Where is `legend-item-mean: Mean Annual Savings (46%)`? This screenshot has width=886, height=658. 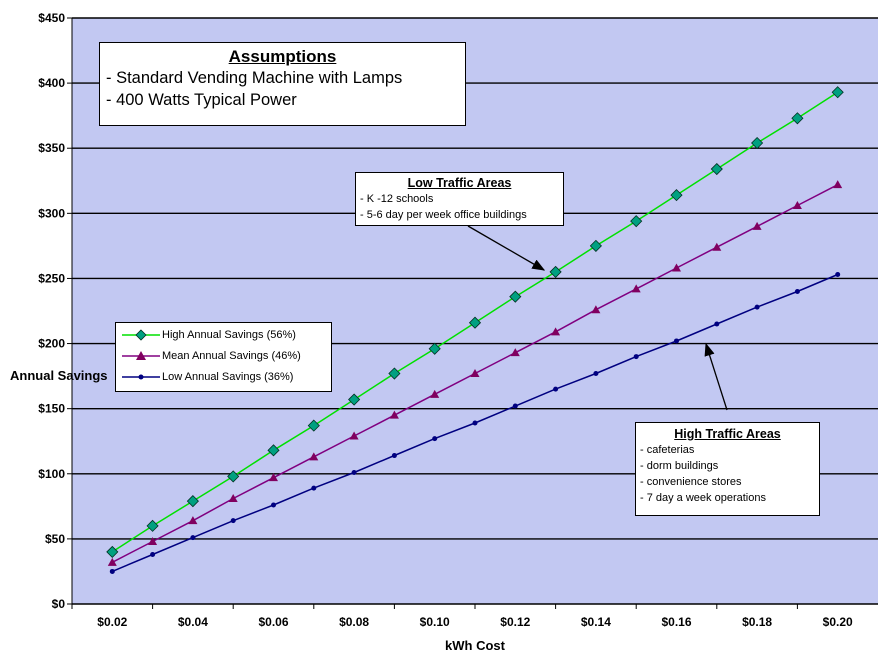 legend-item-mean: Mean Annual Savings (46%) is located at coordinates (225, 358).